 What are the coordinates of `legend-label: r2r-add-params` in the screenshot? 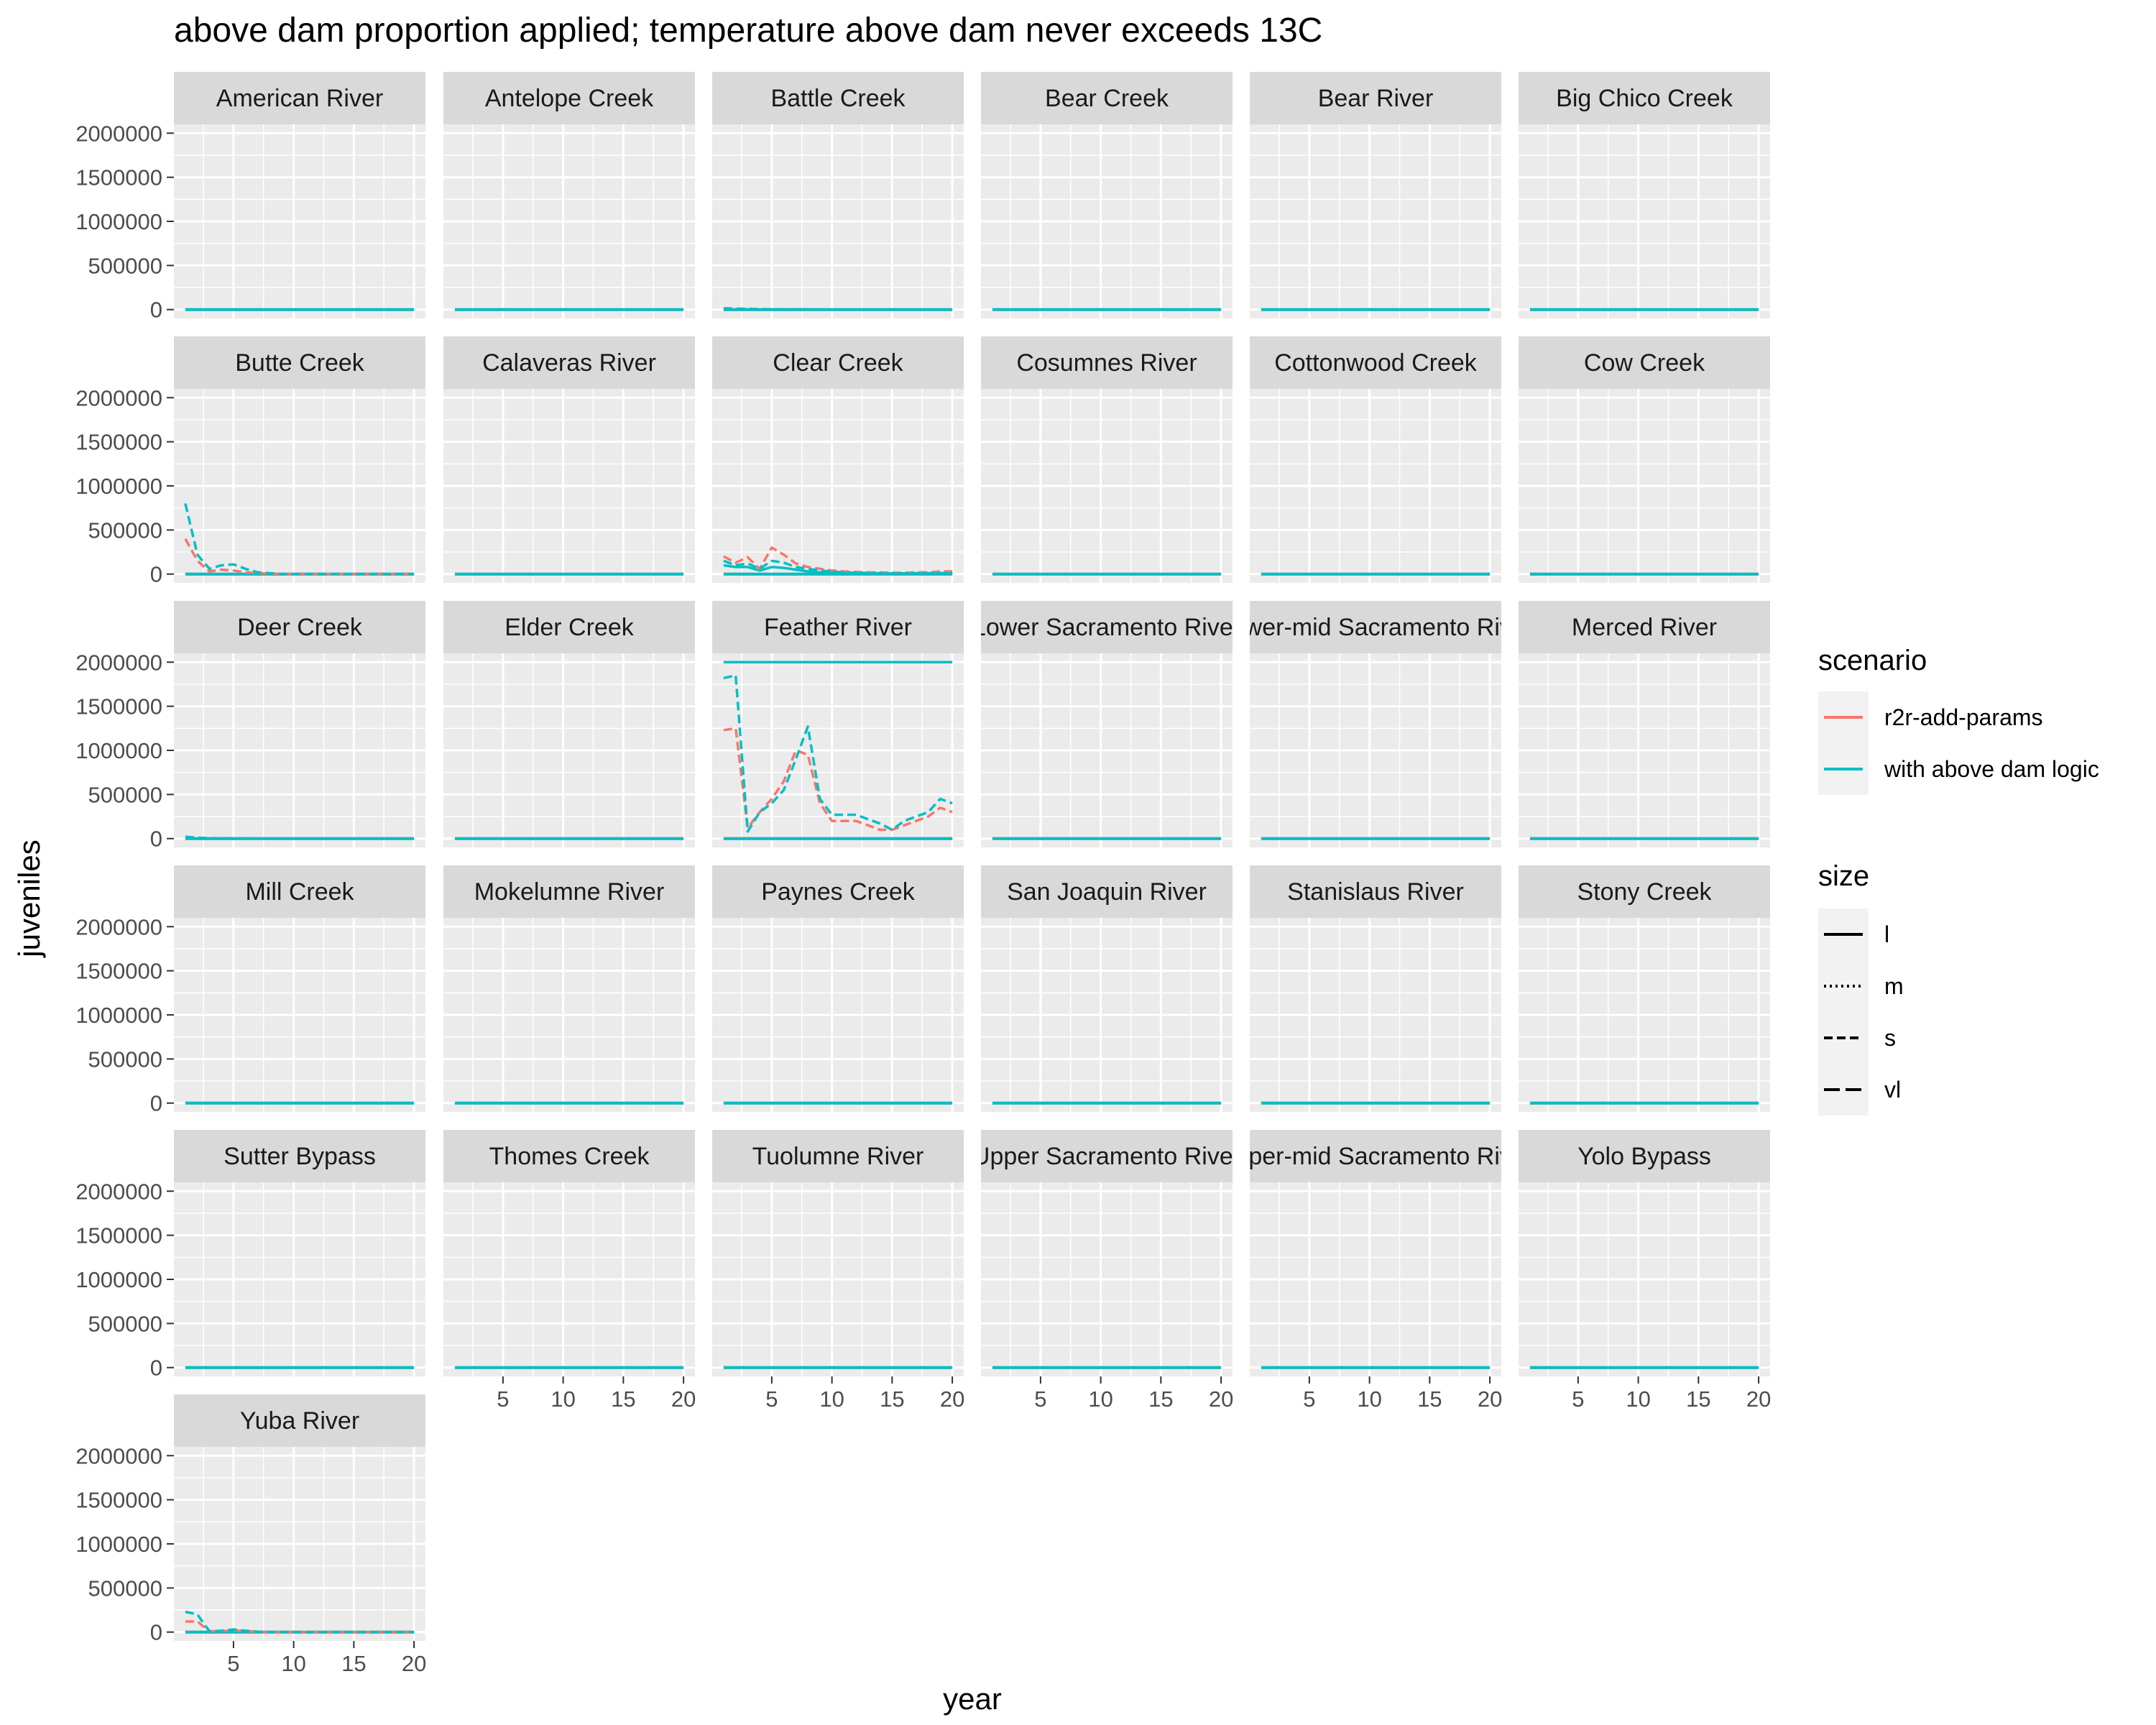 It's located at (1964, 717).